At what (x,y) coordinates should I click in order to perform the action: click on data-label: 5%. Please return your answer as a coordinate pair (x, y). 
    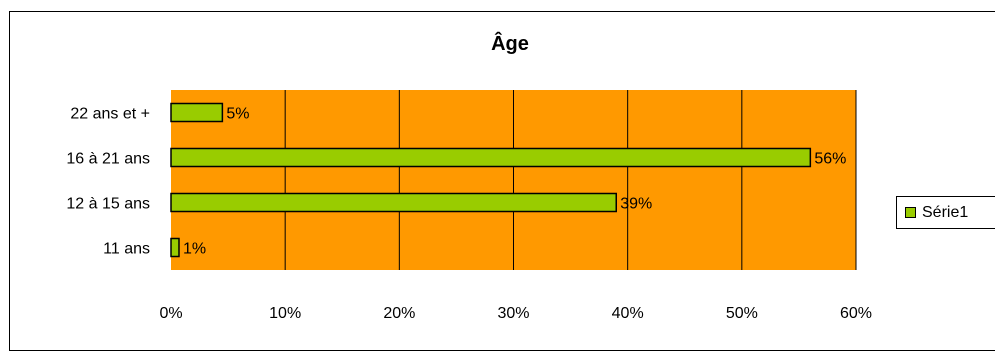
    Looking at the image, I should click on (237, 114).